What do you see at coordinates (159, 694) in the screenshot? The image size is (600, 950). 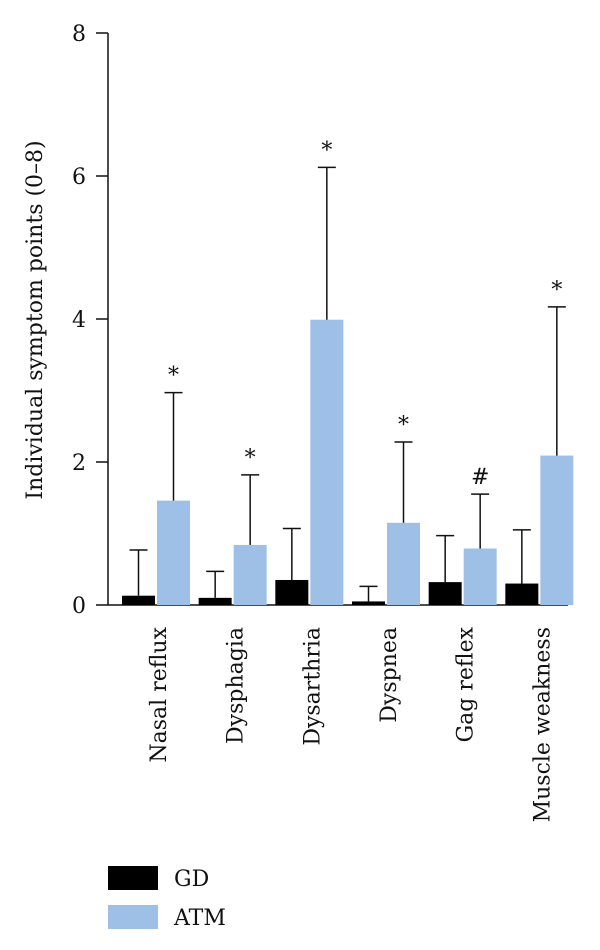 I see `x-tick-label: Nasal reflux` at bounding box center [159, 694].